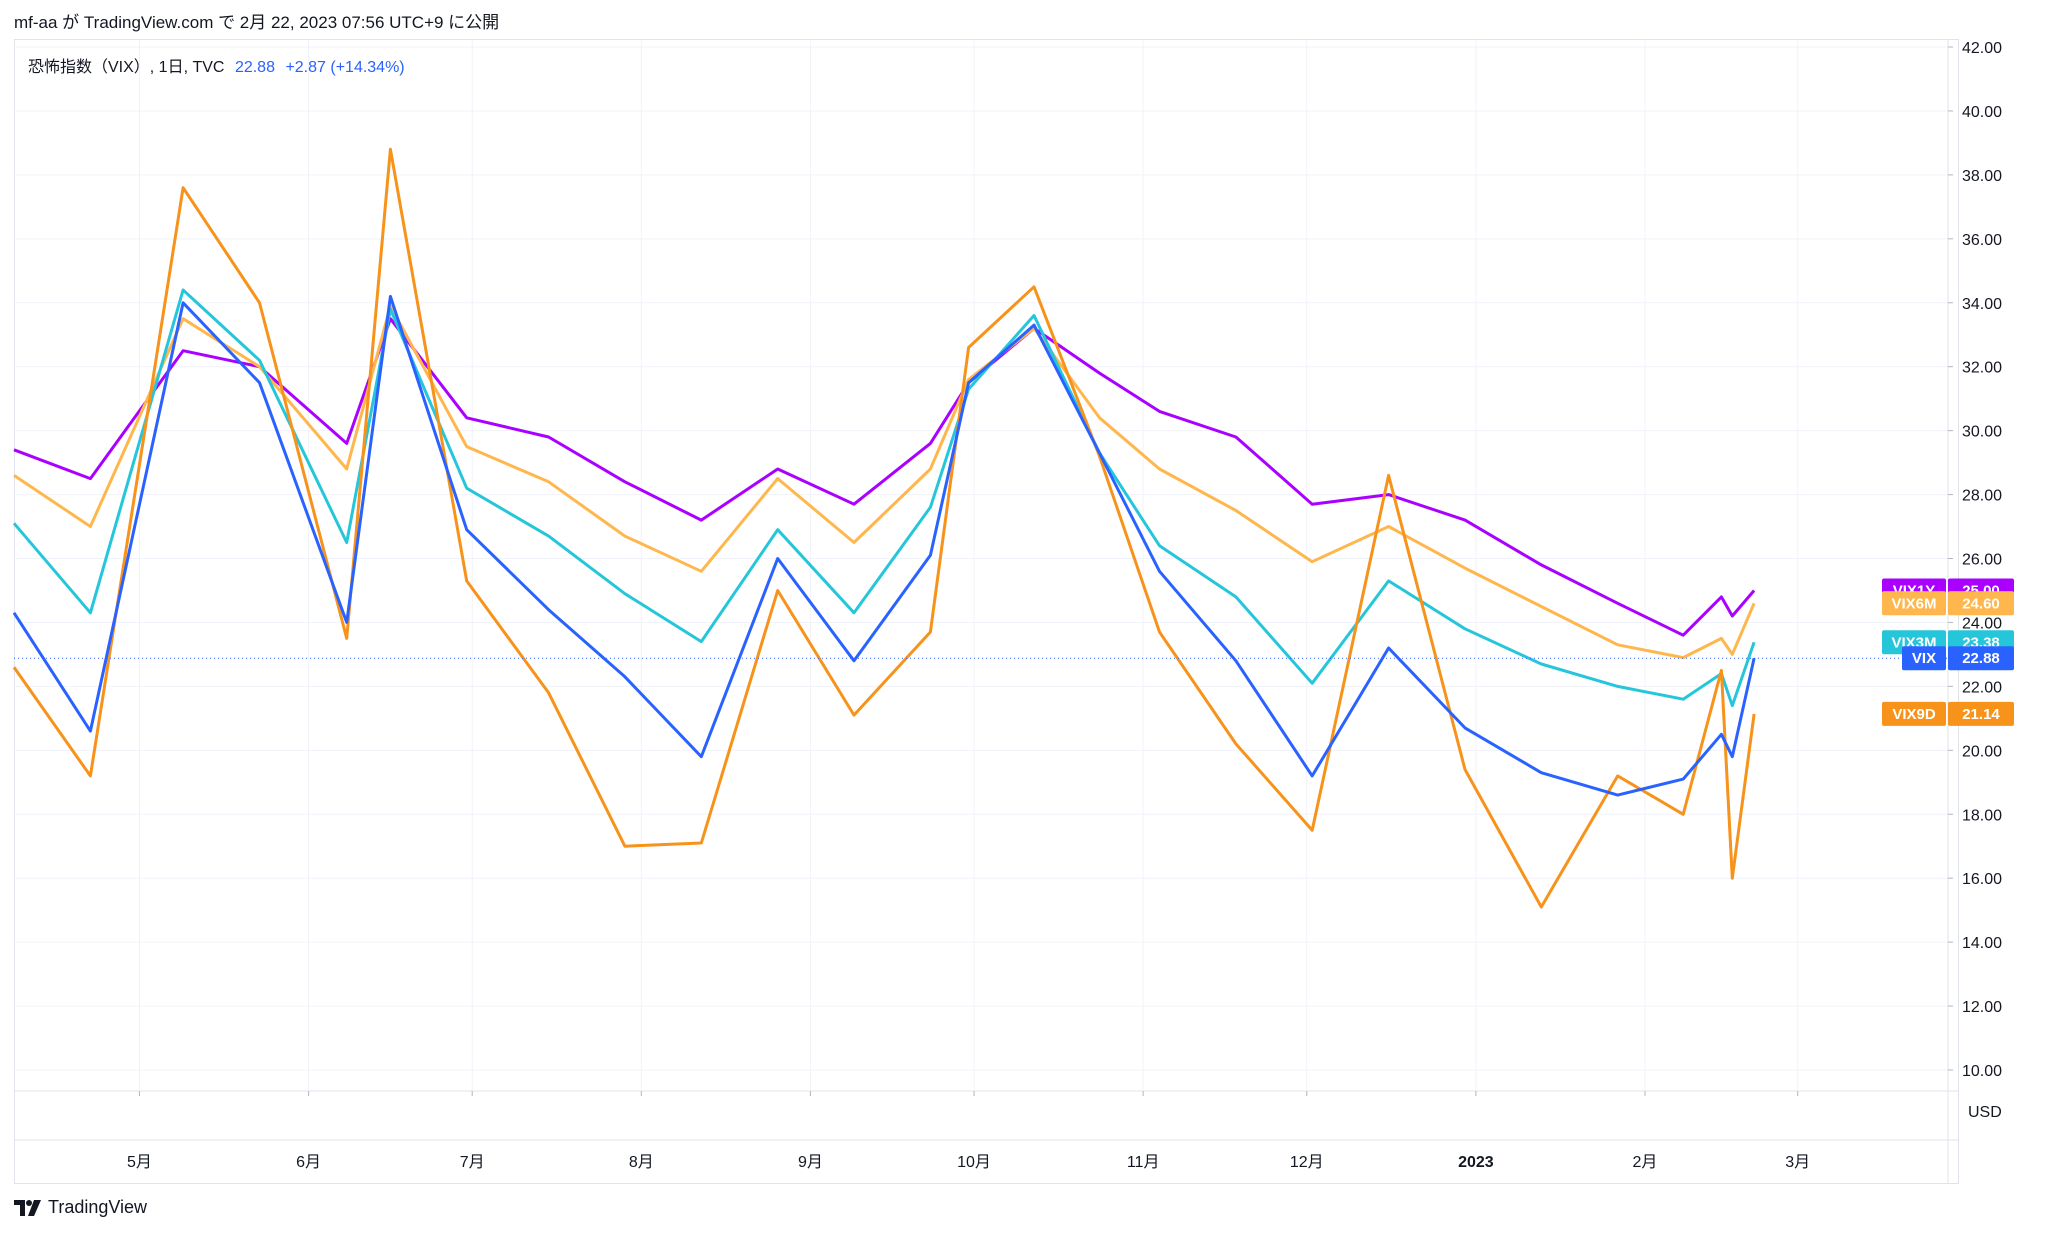  What do you see at coordinates (1982, 496) in the screenshot?
I see `y-tick-label: 28.00` at bounding box center [1982, 496].